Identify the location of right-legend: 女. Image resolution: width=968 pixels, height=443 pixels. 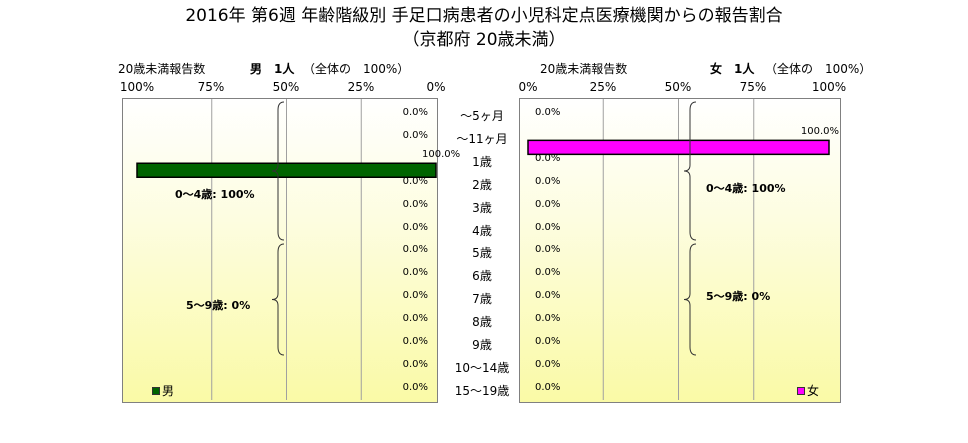
(808, 390).